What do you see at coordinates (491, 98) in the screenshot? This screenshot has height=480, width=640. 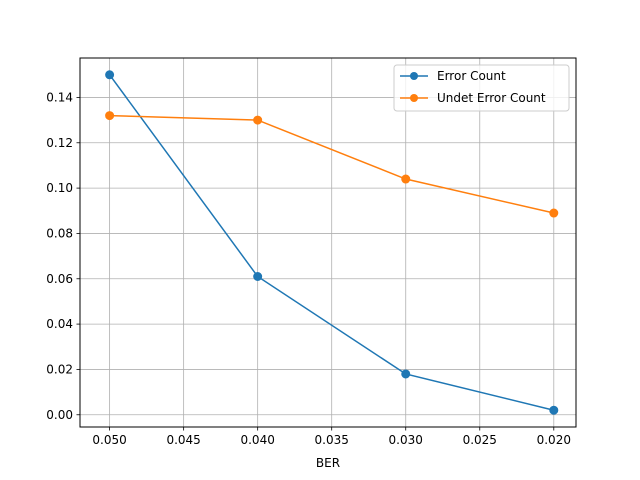 I see `legend-label: Undet Error Count` at bounding box center [491, 98].